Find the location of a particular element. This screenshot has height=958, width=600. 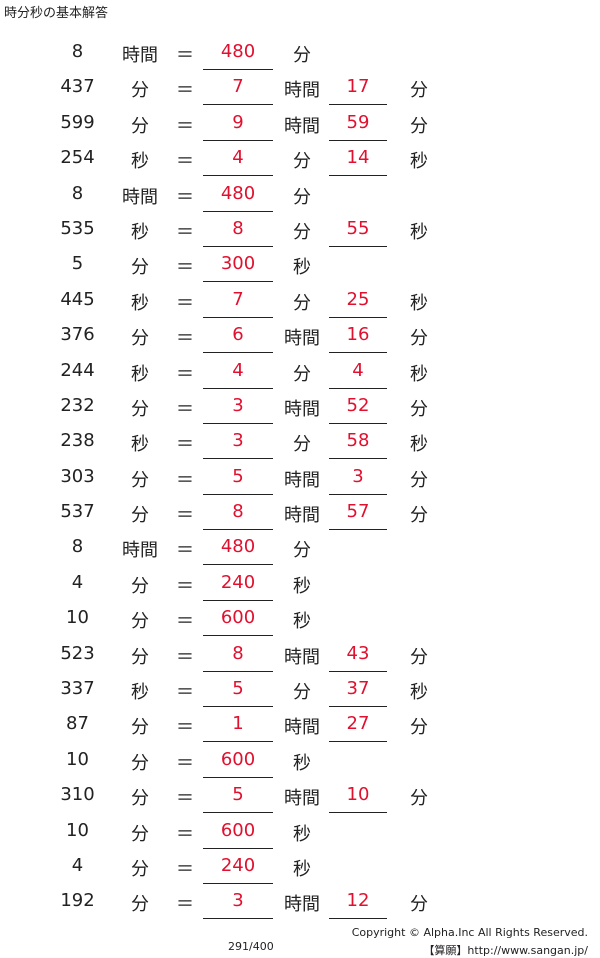

answer-row: 8 時間 ＝ 480 分 is located at coordinates (300, 194).